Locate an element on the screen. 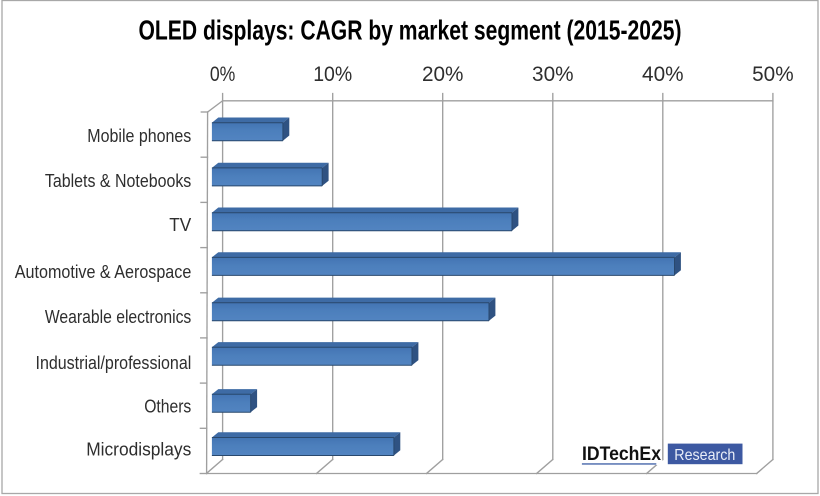 The width and height of the screenshot is (820, 496). svg-text: 40% is located at coordinates (663, 74).